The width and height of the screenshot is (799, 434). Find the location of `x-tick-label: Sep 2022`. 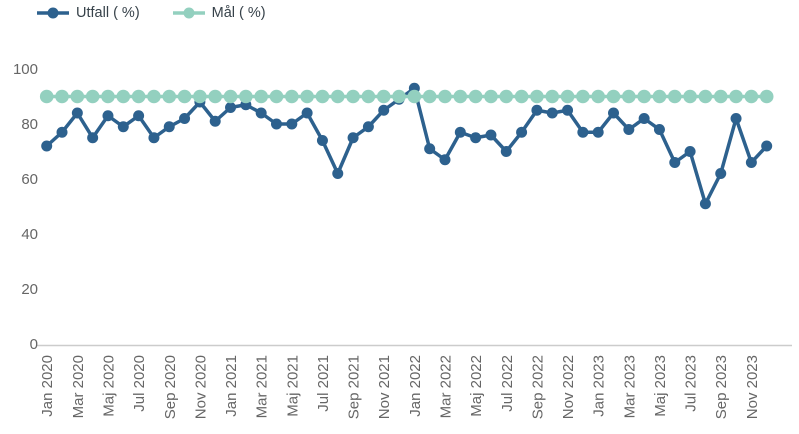

x-tick-label: Sep 2022 is located at coordinates (537, 387).